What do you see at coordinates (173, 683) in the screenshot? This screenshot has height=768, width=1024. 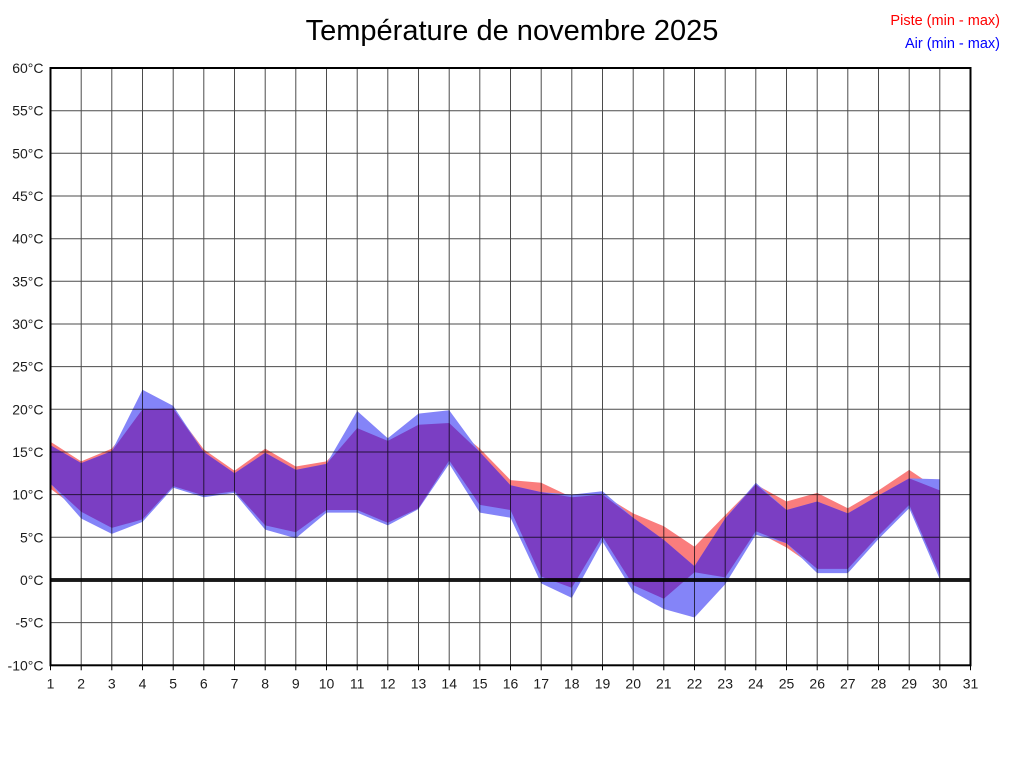 I see `x-tick-label: 5` at bounding box center [173, 683].